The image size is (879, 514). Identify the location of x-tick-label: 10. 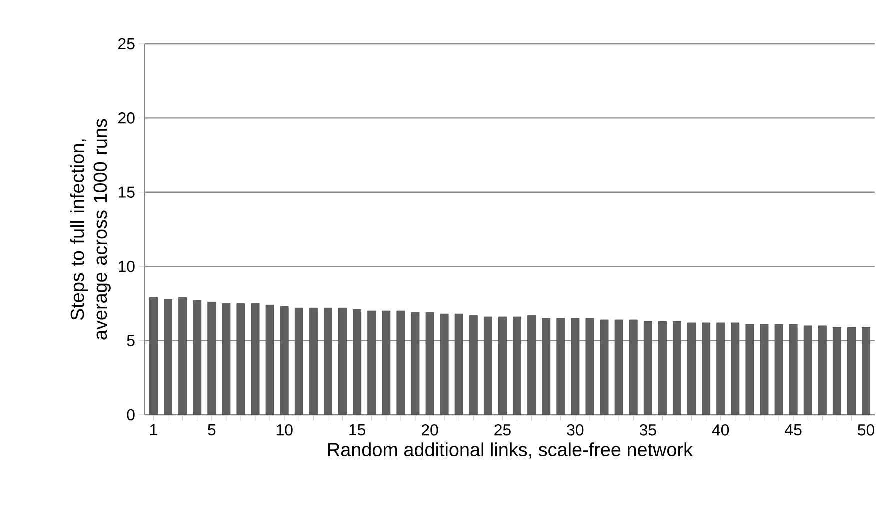
(284, 430).